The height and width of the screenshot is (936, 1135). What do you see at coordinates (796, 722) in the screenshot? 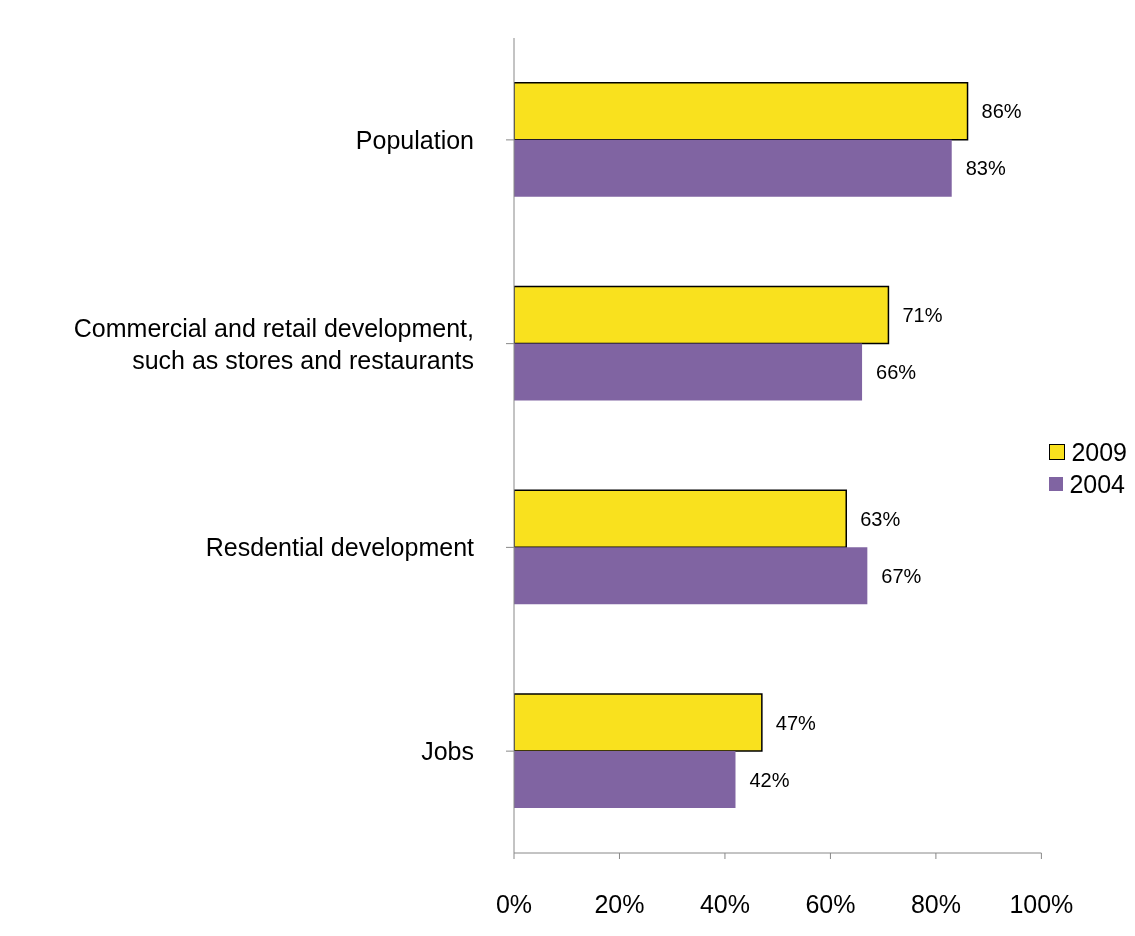
I see `data-label: 47%` at bounding box center [796, 722].